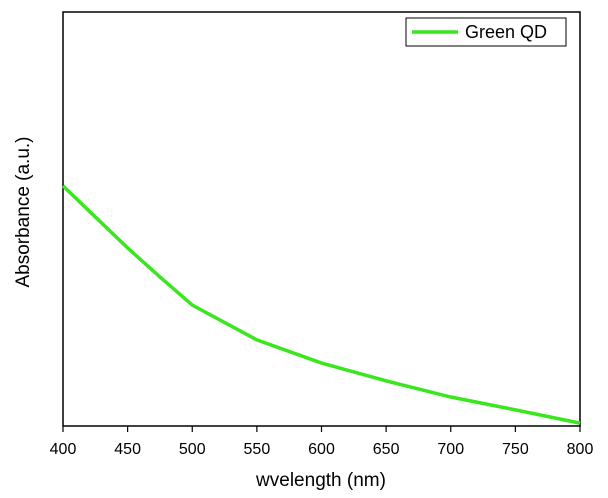 The height and width of the screenshot is (498, 608). What do you see at coordinates (23, 211) in the screenshot?
I see `y-axis-label: Absorbance (a.u.)` at bounding box center [23, 211].